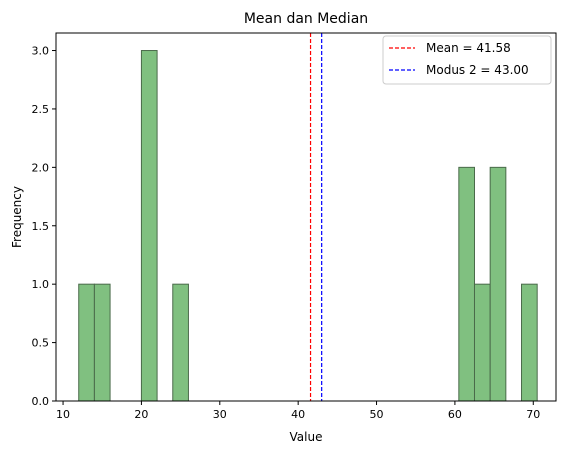 This screenshot has width=567, height=453. What do you see at coordinates (316, 217) in the screenshot?
I see `reference-lines-layer` at bounding box center [316, 217].